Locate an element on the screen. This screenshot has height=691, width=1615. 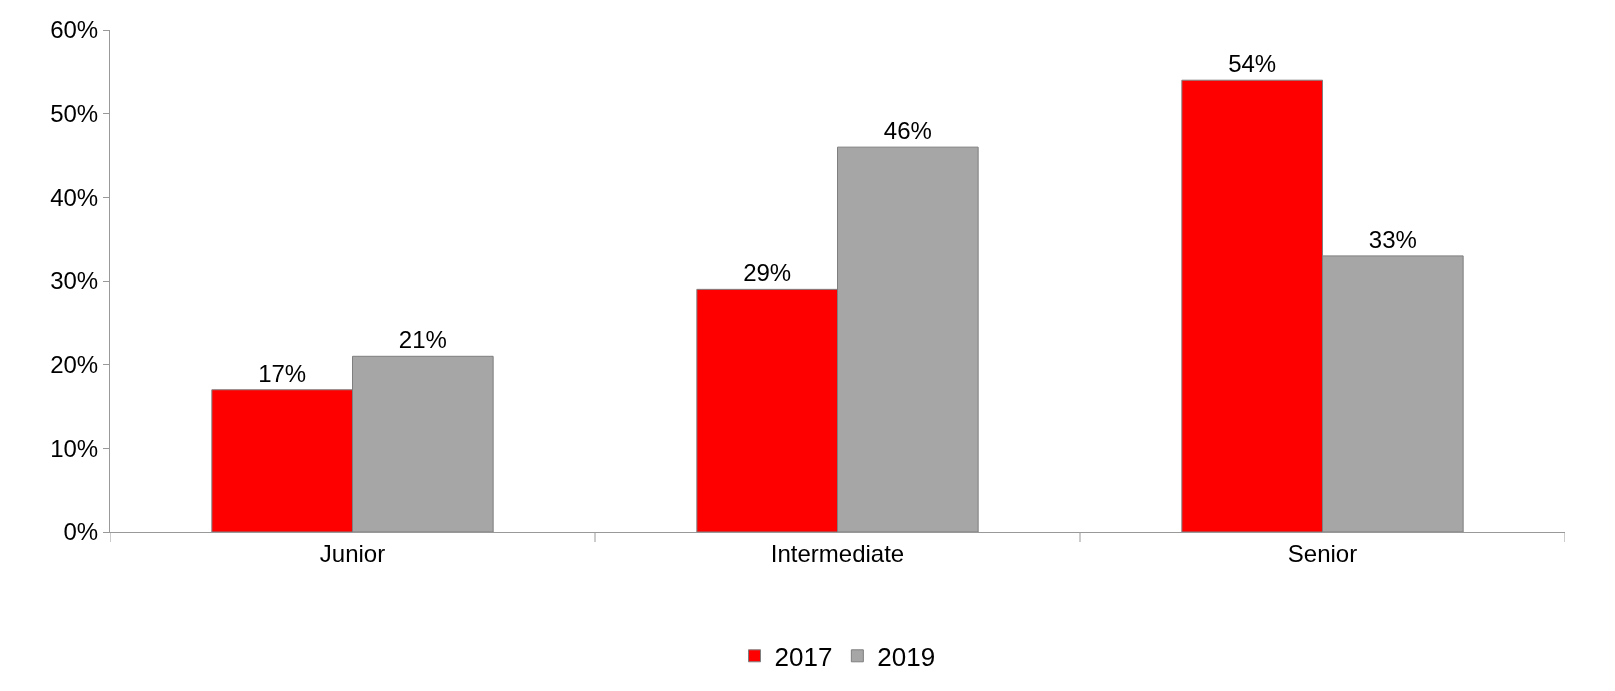
data-label: 21% is located at coordinates (422, 340).